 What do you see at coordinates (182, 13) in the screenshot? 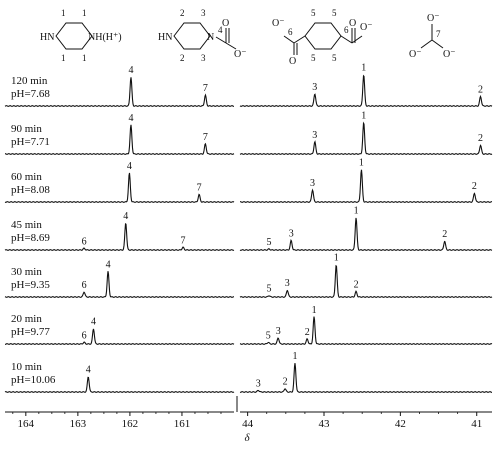
I see `carbamate-ring-label: 2` at bounding box center [182, 13].